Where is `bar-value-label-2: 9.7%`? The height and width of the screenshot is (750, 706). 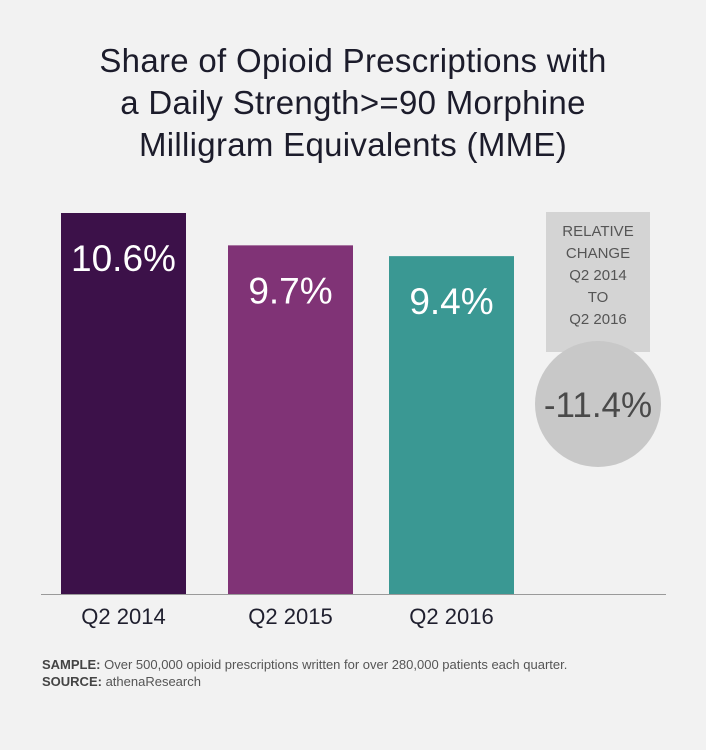 bar-value-label-2: 9.7% is located at coordinates (290, 290).